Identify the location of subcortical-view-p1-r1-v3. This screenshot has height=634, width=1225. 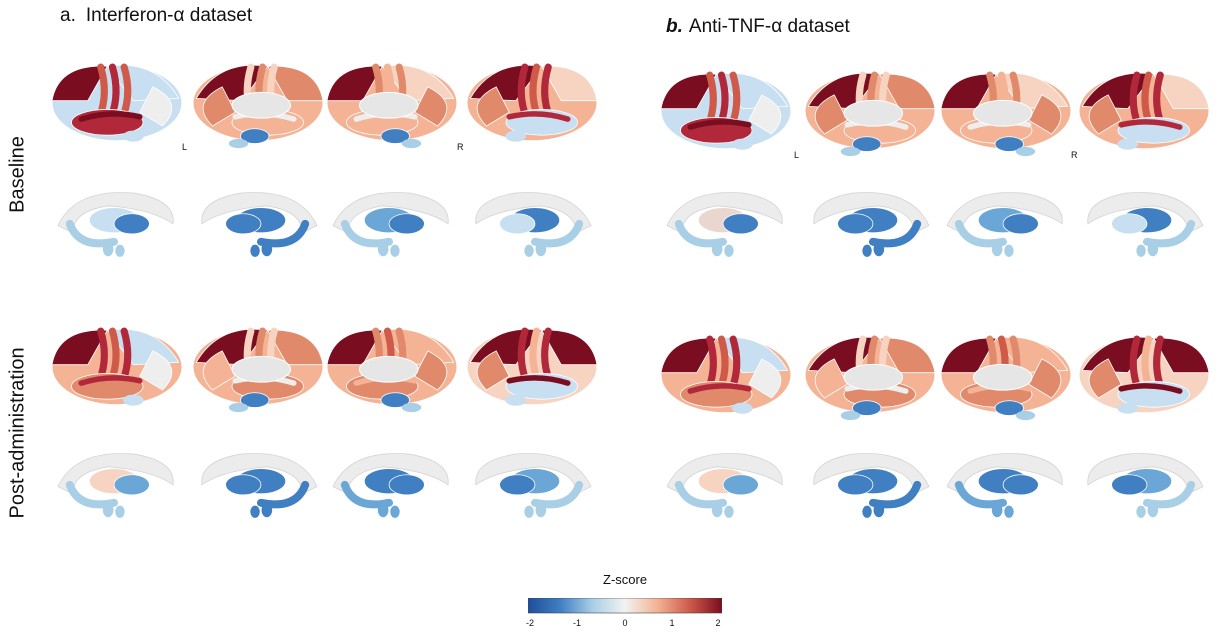
(1145, 485).